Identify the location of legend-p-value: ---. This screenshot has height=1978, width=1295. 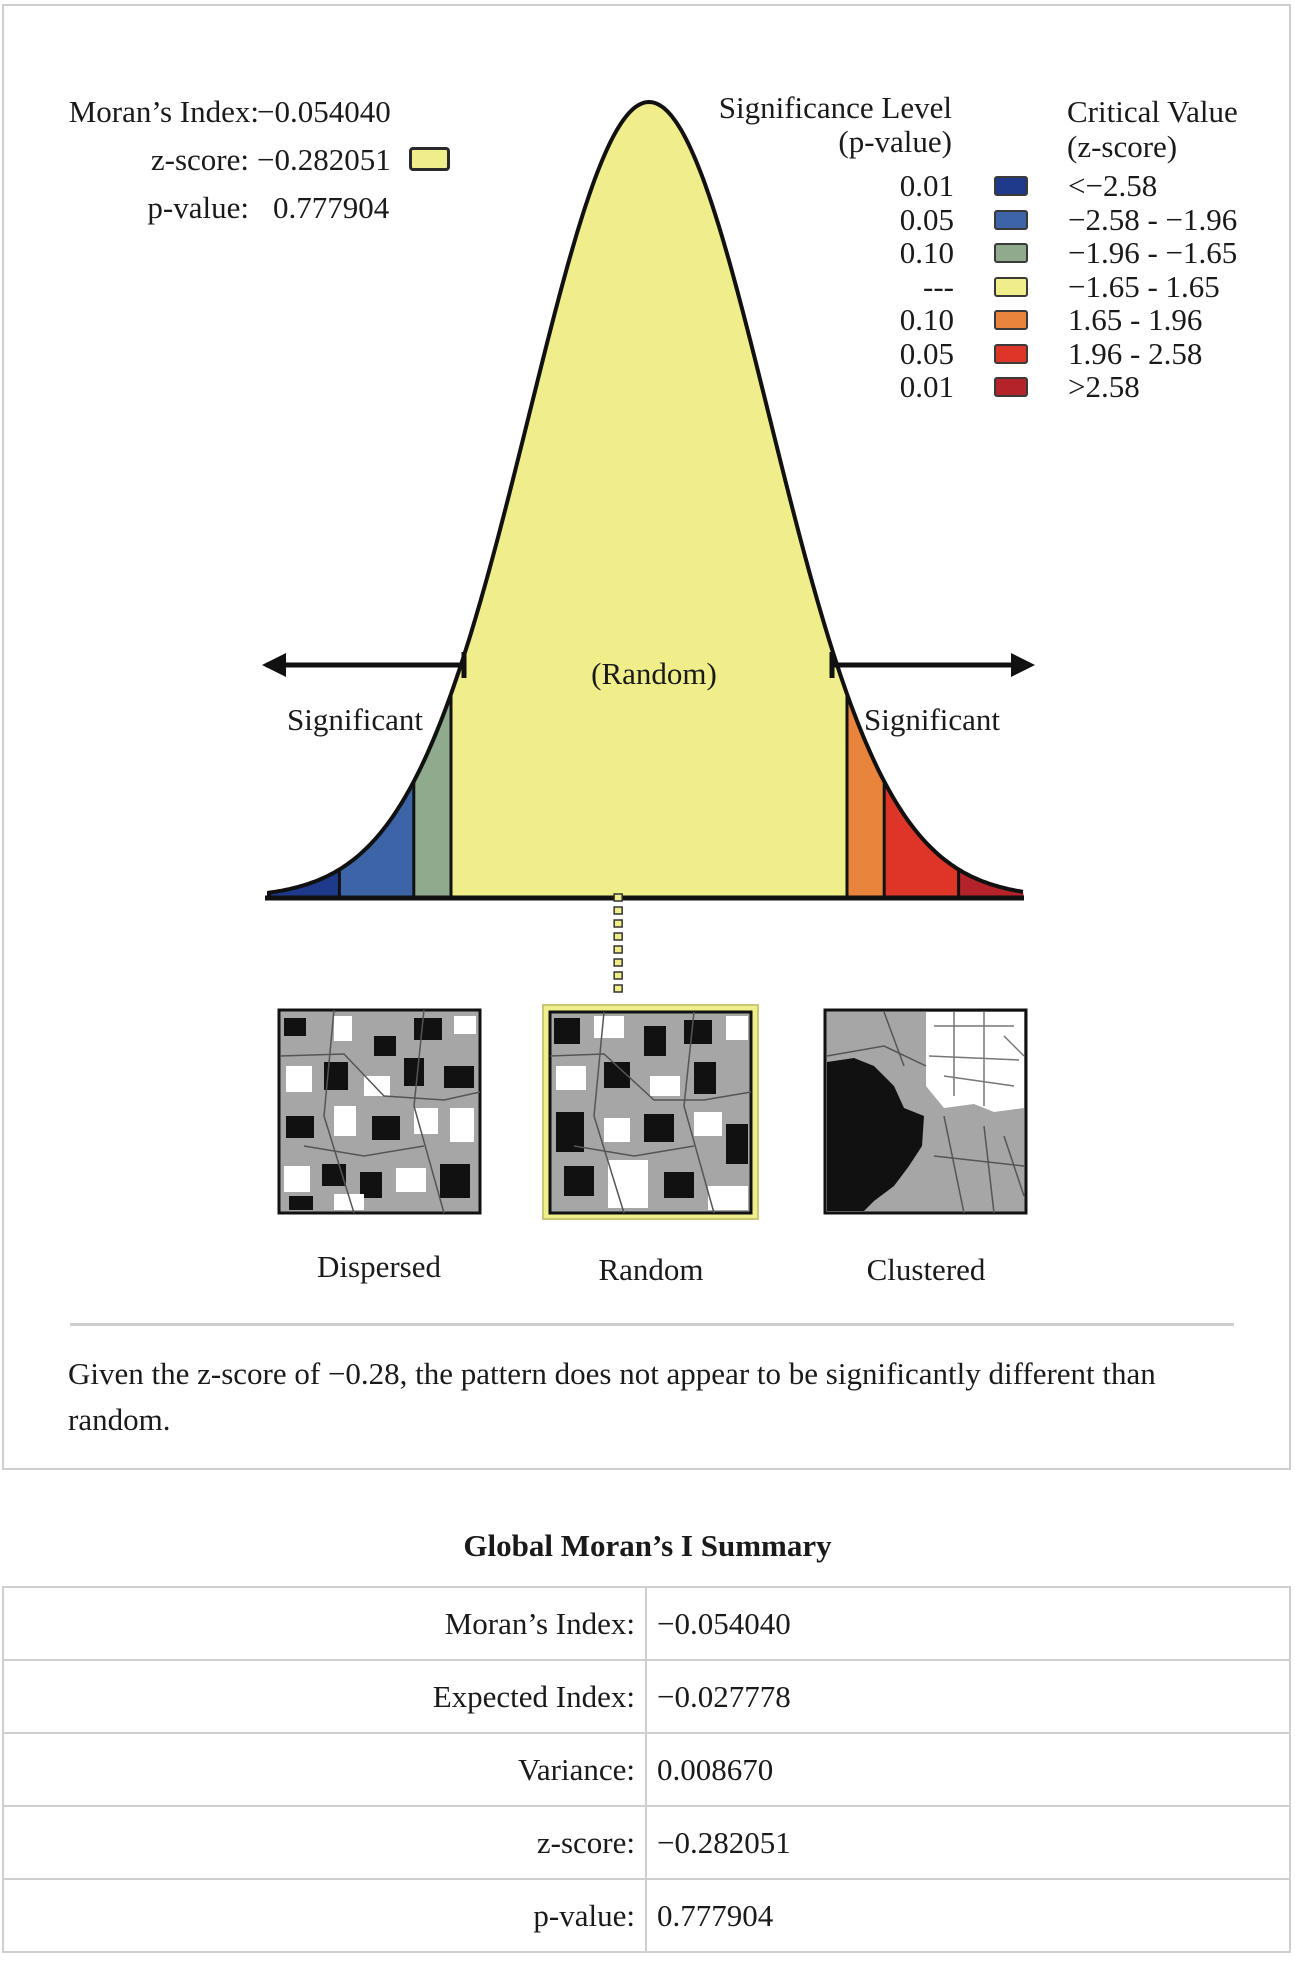
(938, 286).